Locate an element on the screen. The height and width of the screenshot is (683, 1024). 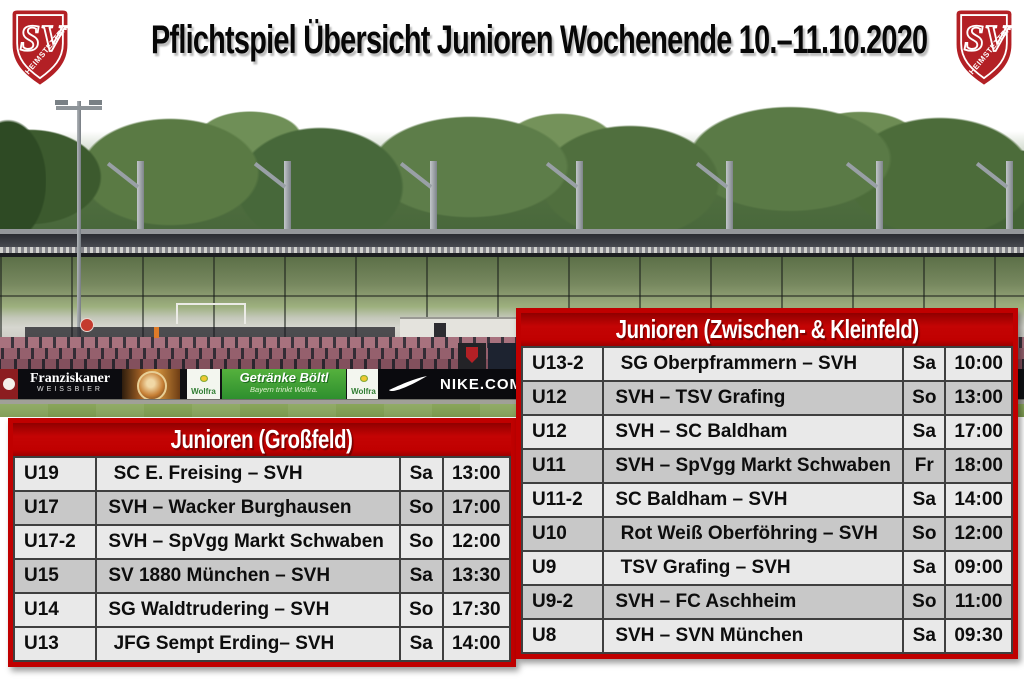
table-row: U19 SC E. Freising – SVH Sa 13:00 is located at coordinates (262, 474).